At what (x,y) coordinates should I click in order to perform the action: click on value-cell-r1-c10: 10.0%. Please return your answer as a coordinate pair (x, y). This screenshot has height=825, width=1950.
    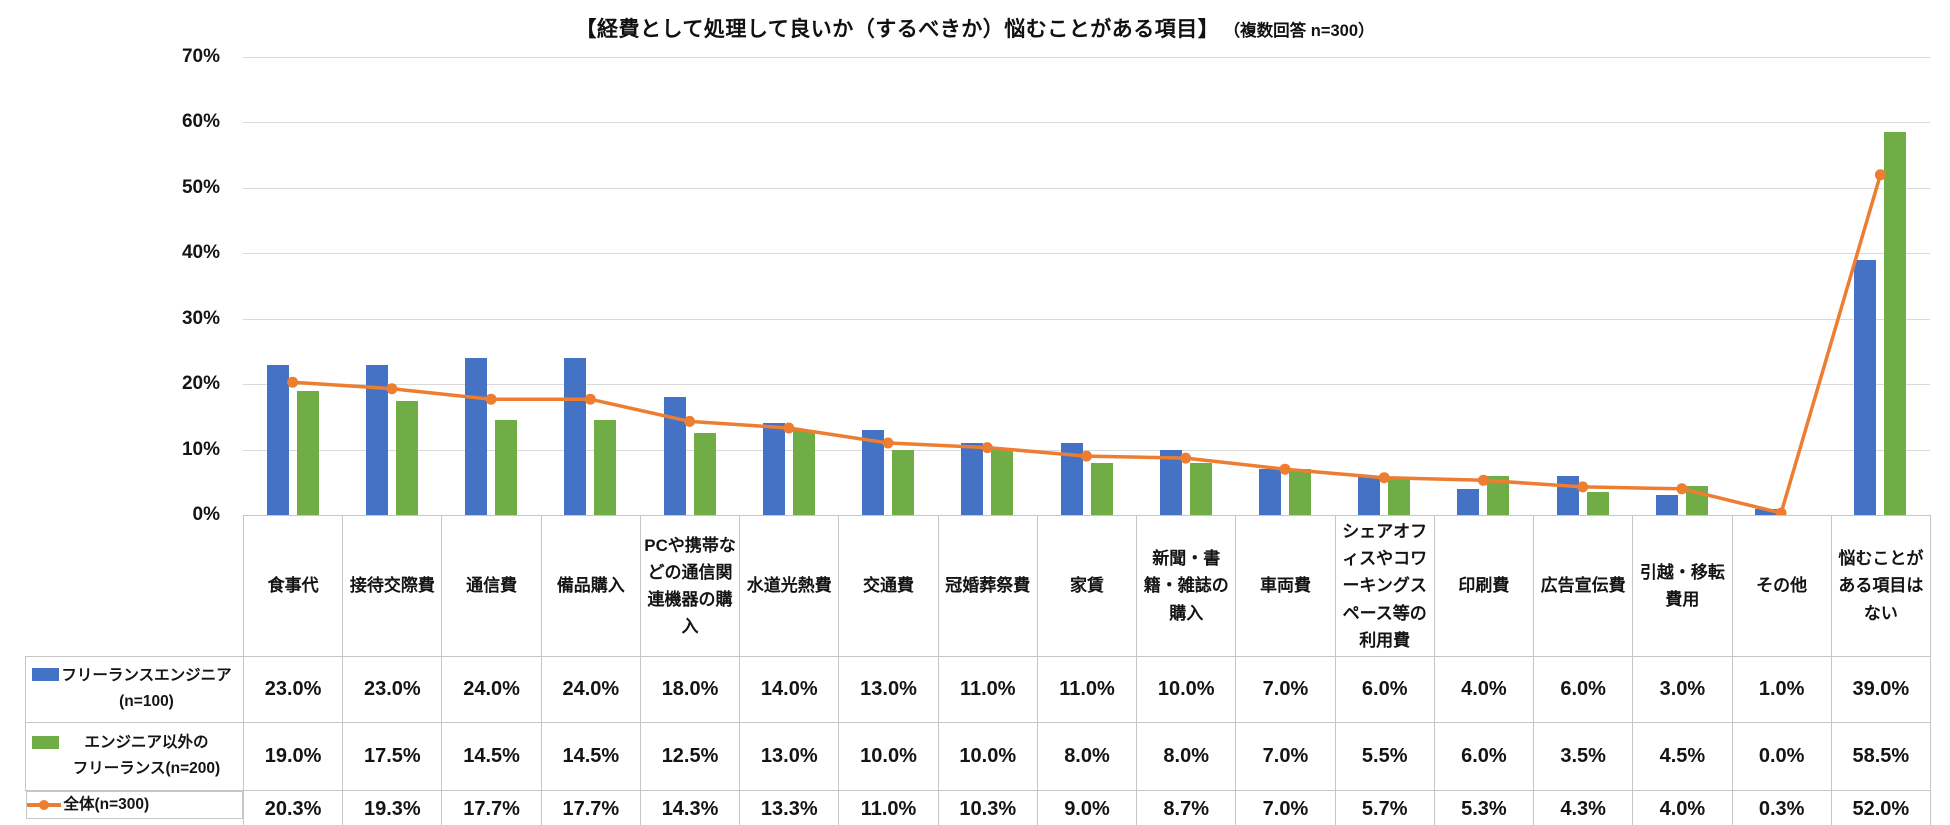
    Looking at the image, I should click on (1186, 689).